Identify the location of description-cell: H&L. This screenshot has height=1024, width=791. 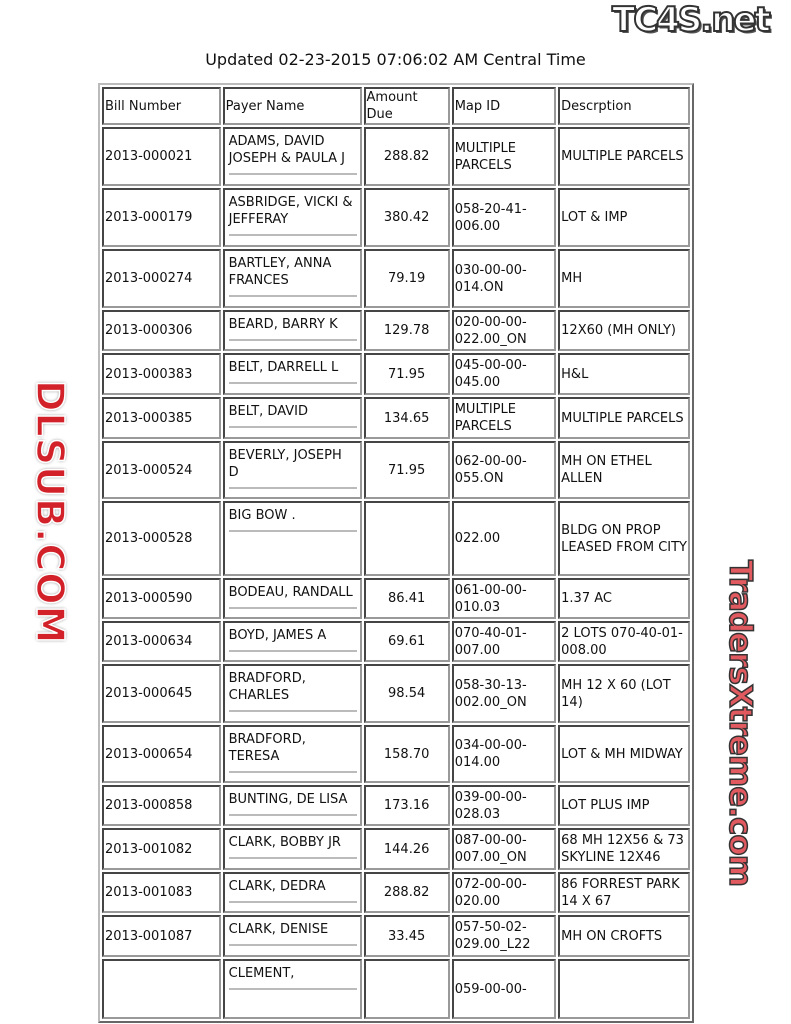
(624, 374).